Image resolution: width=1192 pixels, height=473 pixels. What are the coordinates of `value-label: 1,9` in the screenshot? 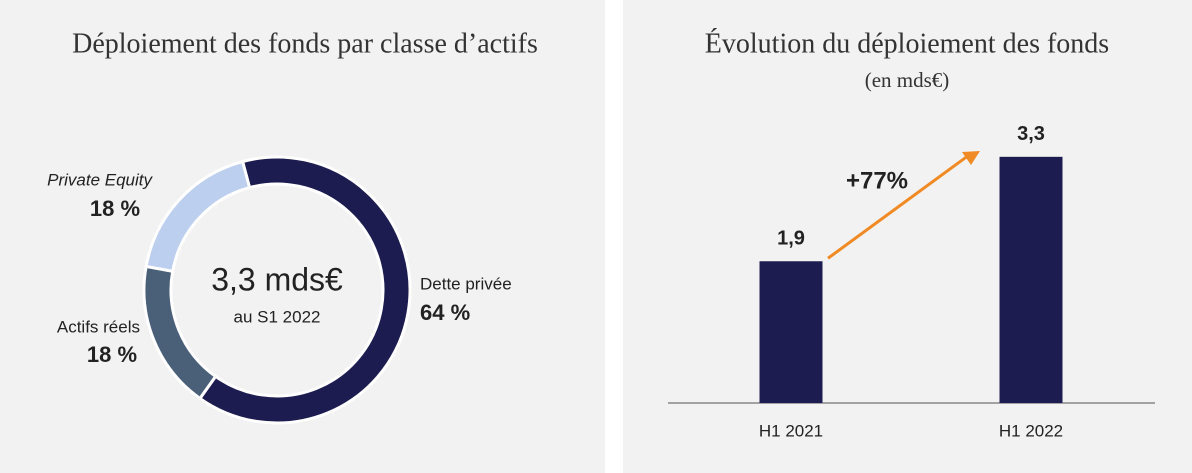 It's located at (791, 239).